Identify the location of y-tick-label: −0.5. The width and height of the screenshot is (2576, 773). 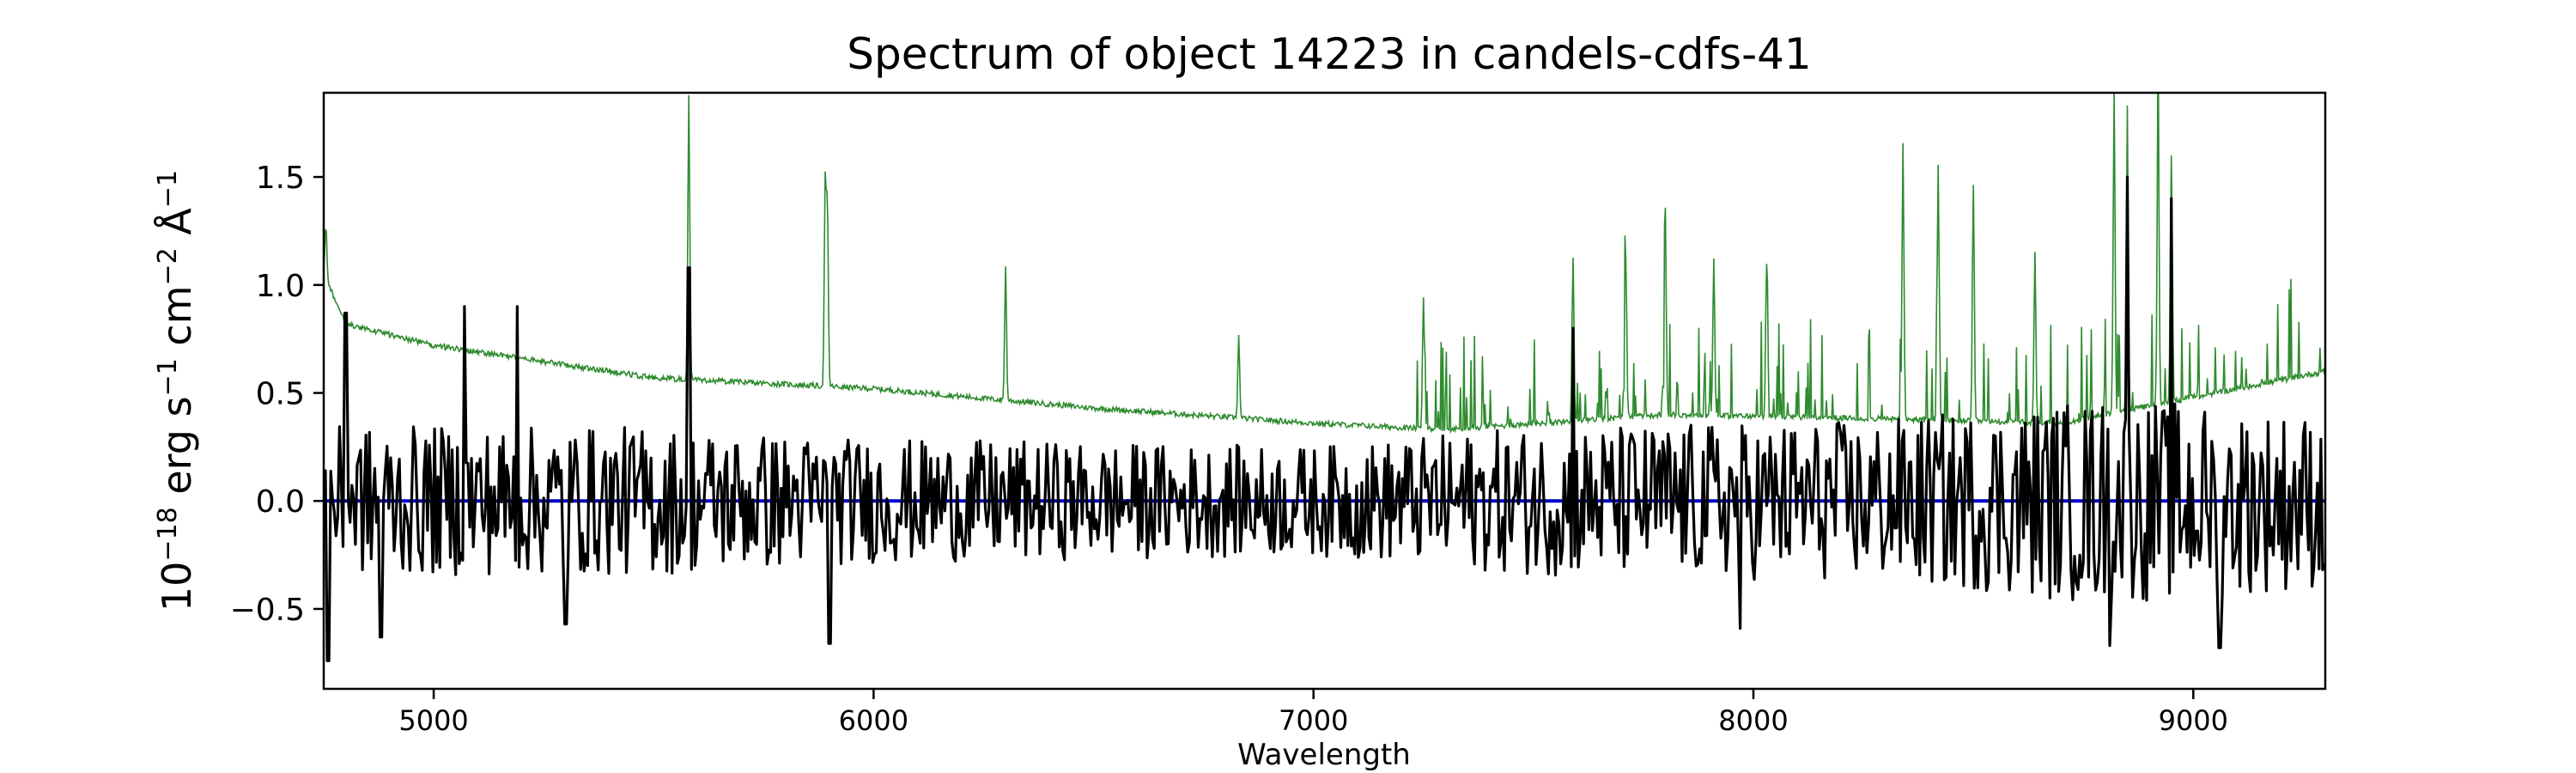
(268, 610).